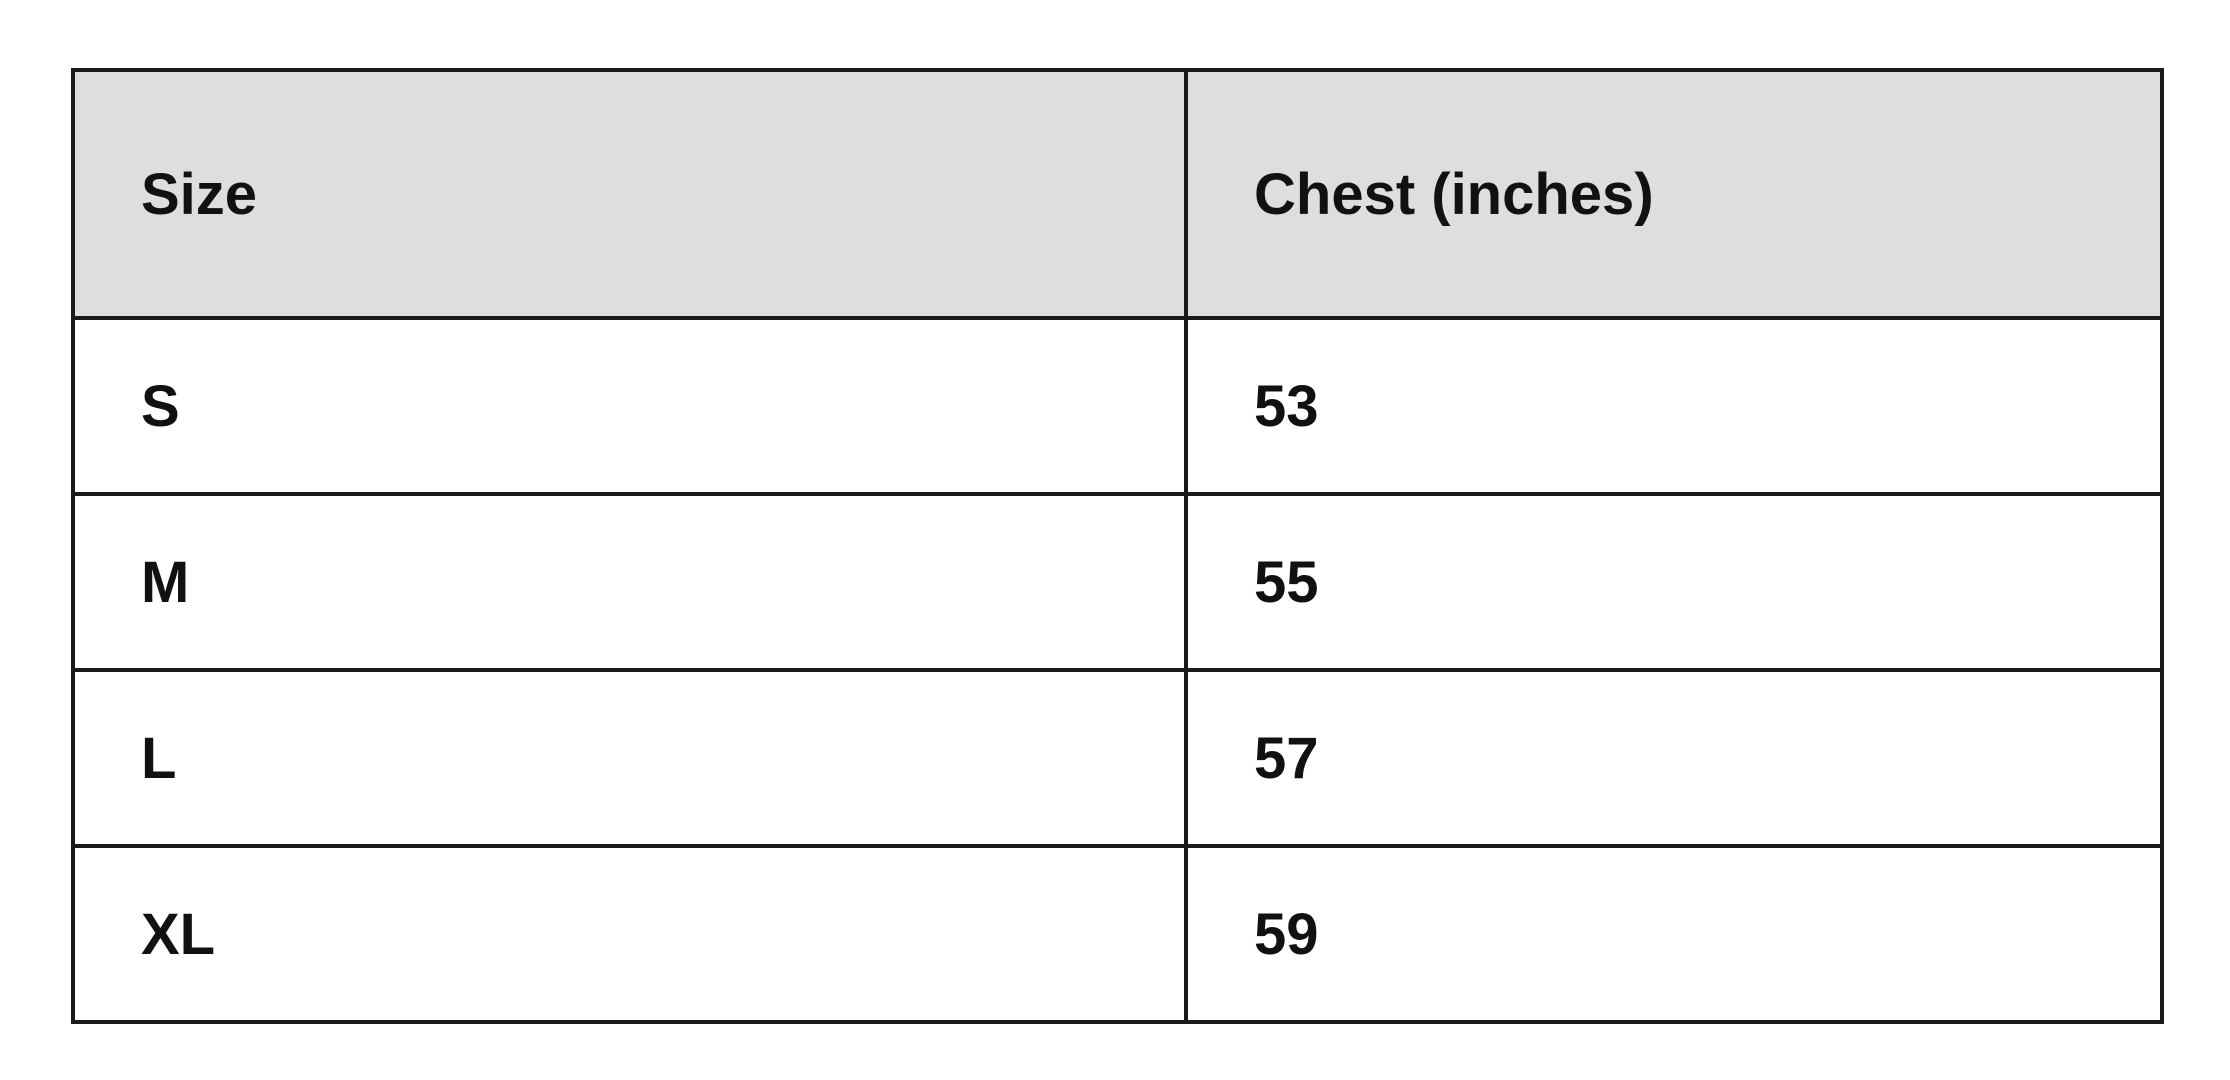 Image resolution: width=2230 pixels, height=1080 pixels. What do you see at coordinates (1674, 406) in the screenshot?
I see `chest-cell: 53` at bounding box center [1674, 406].